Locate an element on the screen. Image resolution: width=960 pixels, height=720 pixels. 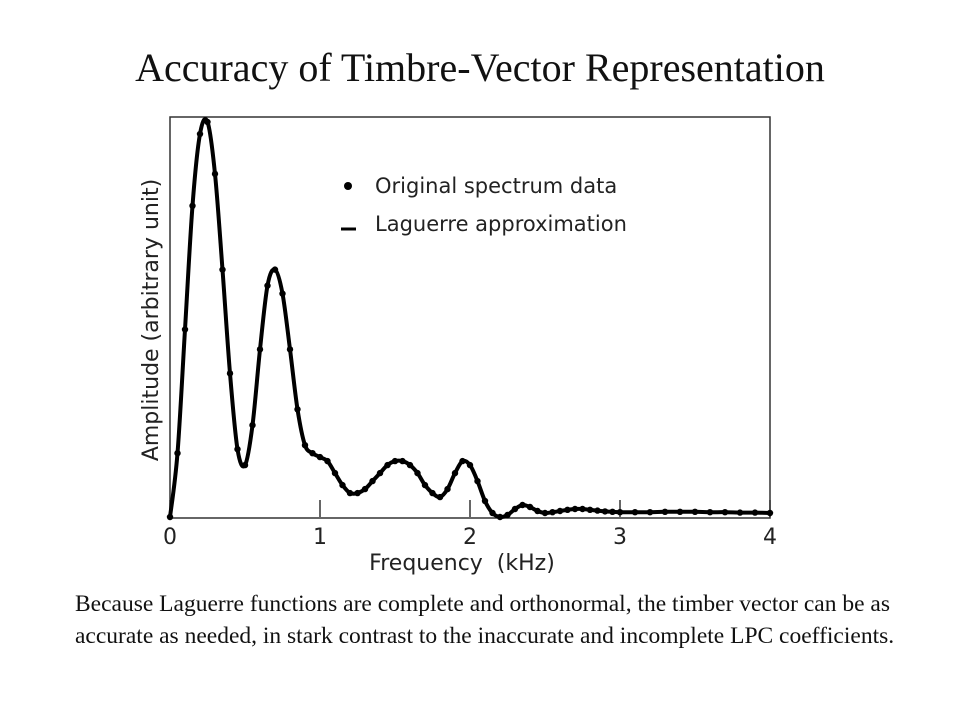
slide-title: Accuracy of Timbre-Vector Representation is located at coordinates (480, 67).